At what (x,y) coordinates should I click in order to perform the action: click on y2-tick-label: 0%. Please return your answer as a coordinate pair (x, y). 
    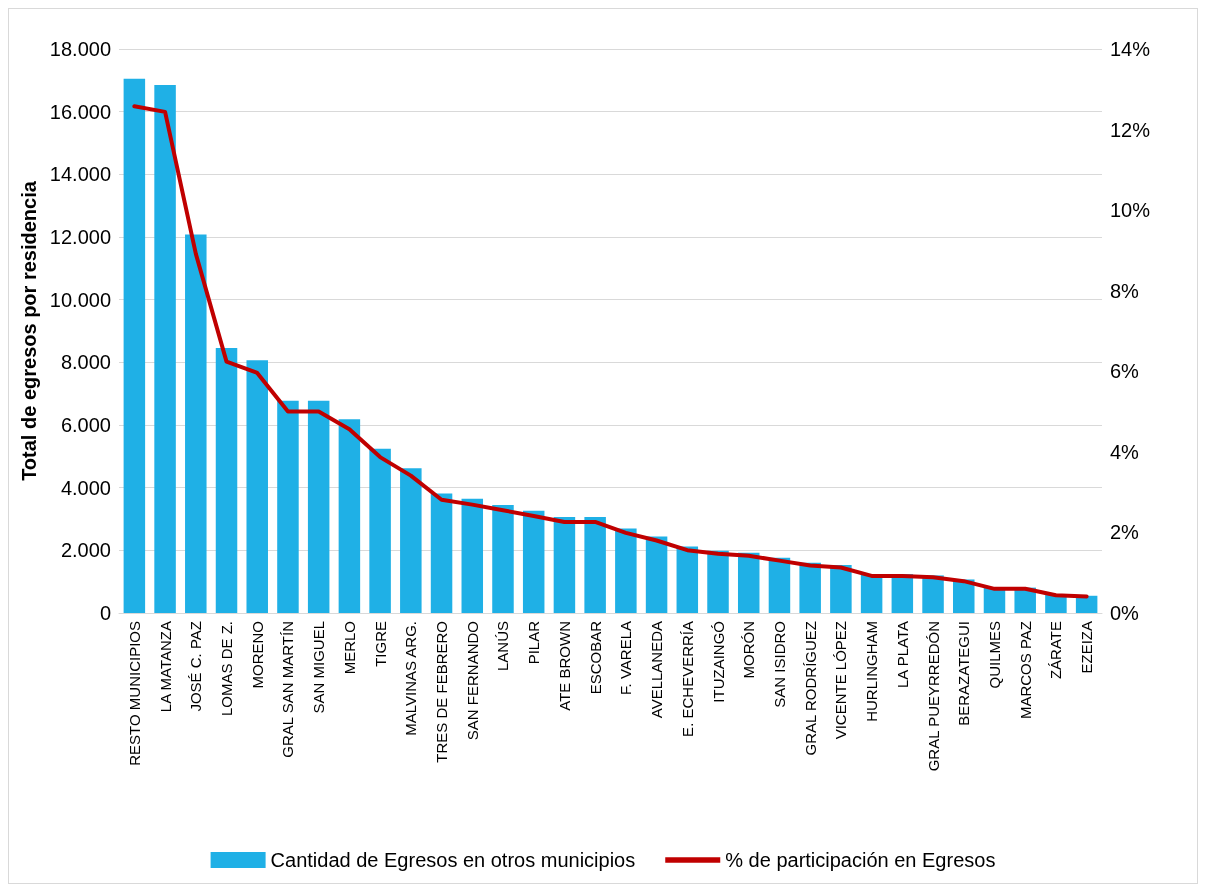
    Looking at the image, I should click on (1125, 613).